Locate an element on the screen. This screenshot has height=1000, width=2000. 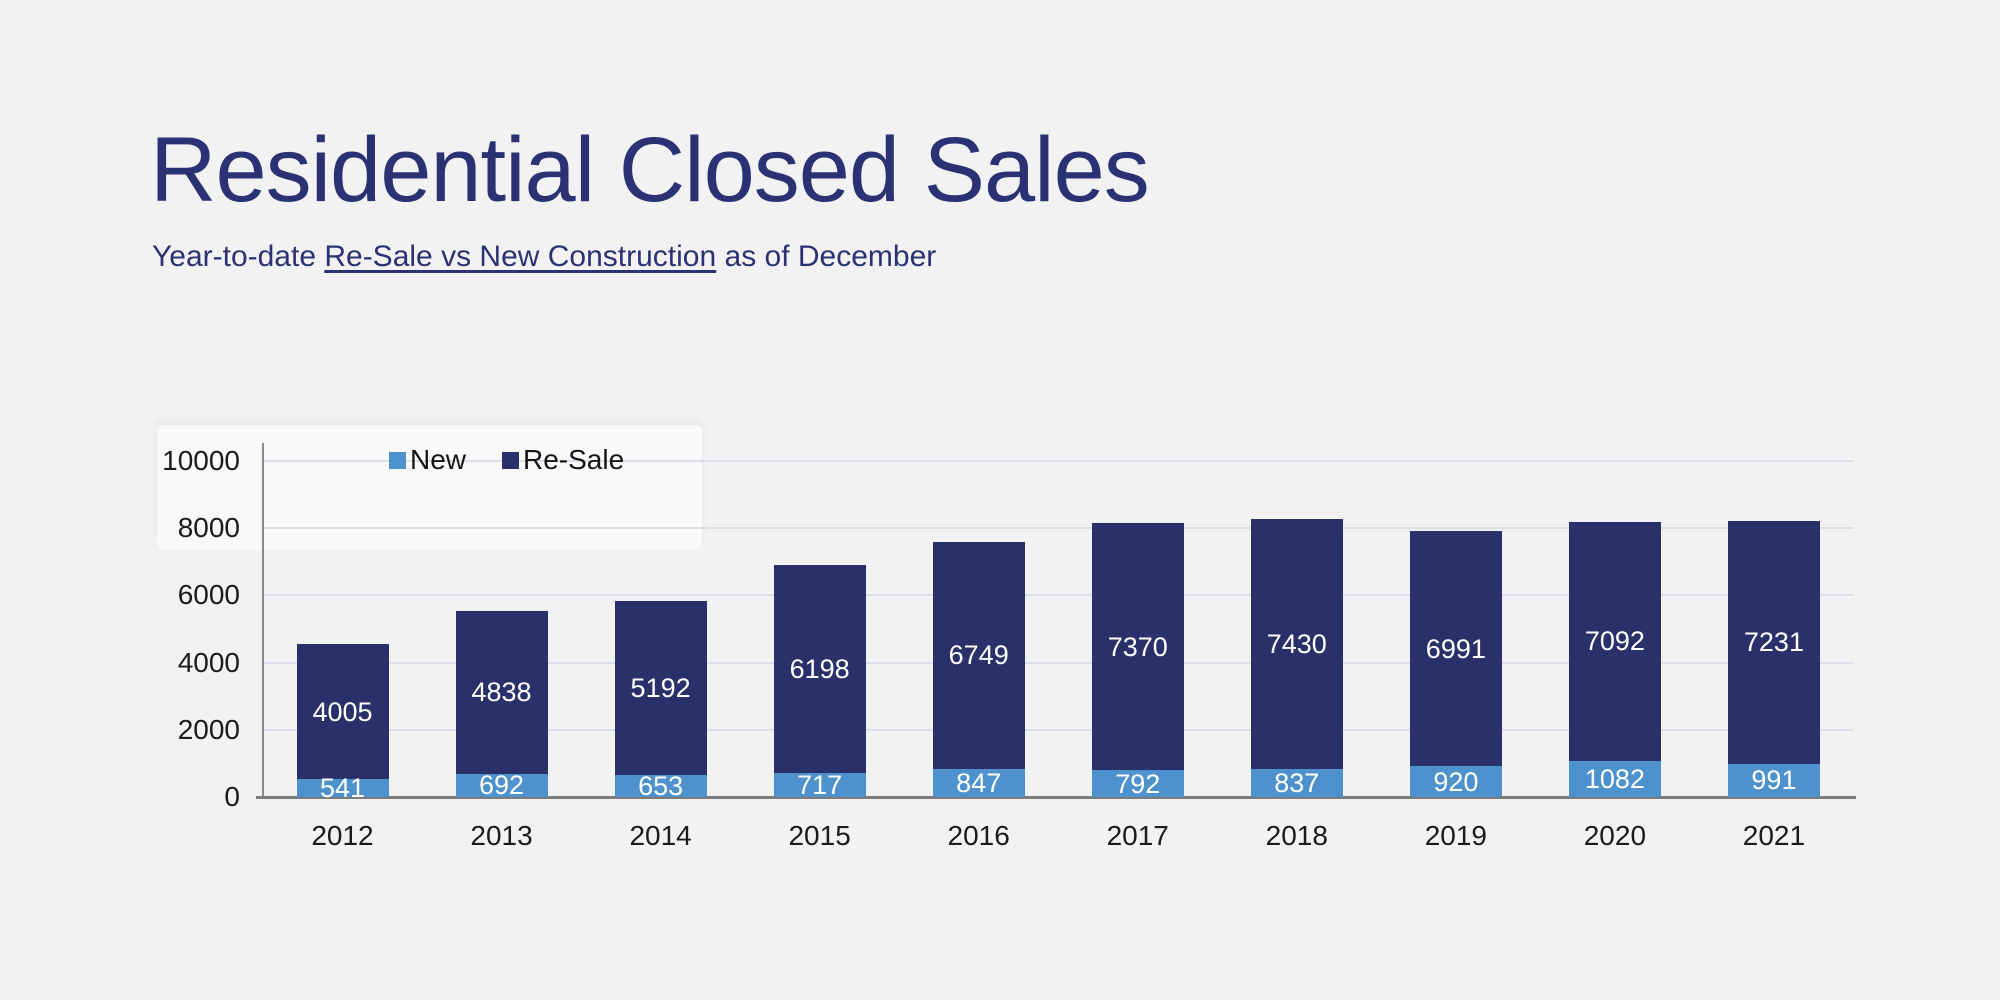
bar-2016-new-value: 847 is located at coordinates (979, 782).